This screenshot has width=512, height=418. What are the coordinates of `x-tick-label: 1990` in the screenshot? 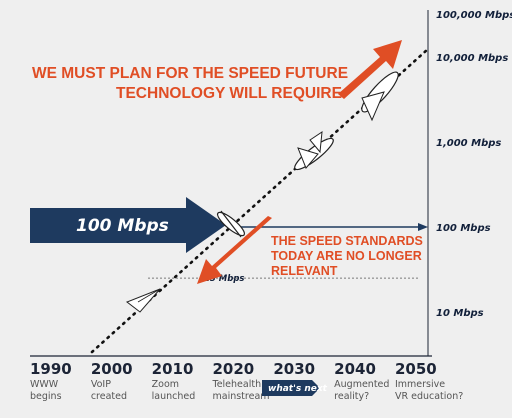 It's located at (51, 369).